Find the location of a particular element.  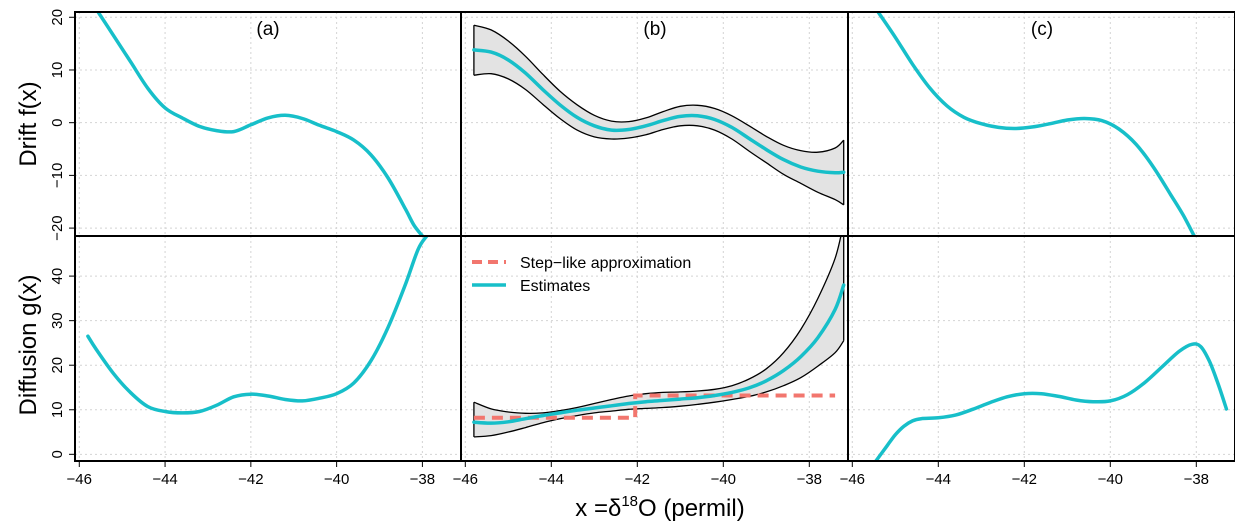

y-axis-title-diffusion: Diffusion g(x) is located at coordinates (28, 345).